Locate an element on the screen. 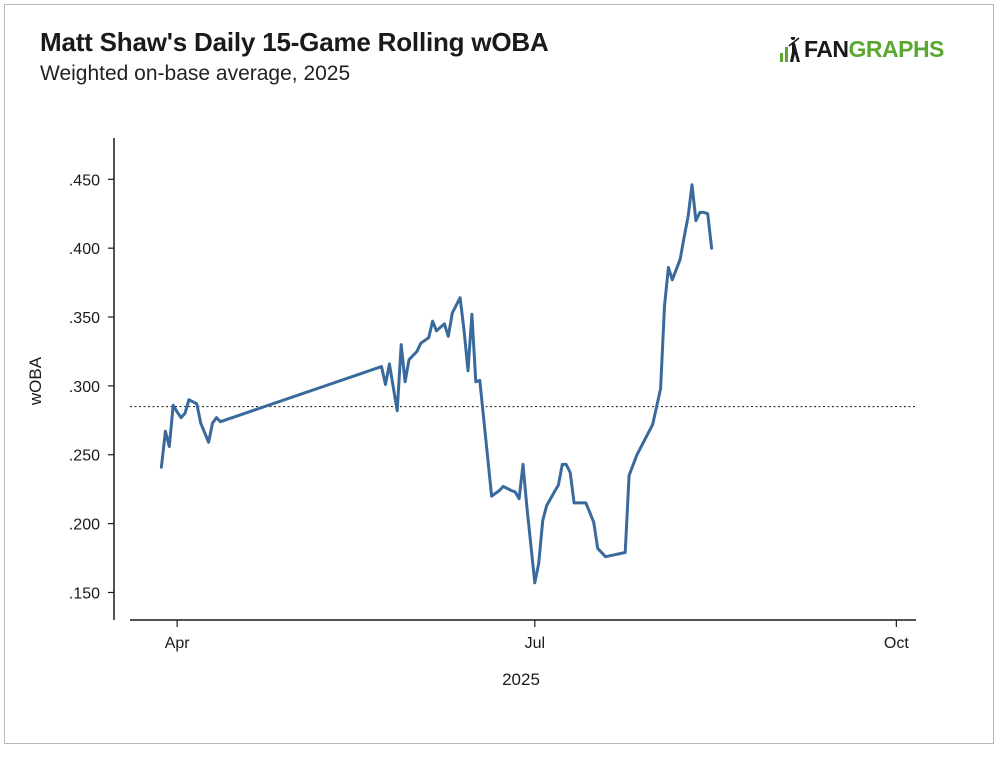  y-axis-title: wOBA is located at coordinates (35, 381).